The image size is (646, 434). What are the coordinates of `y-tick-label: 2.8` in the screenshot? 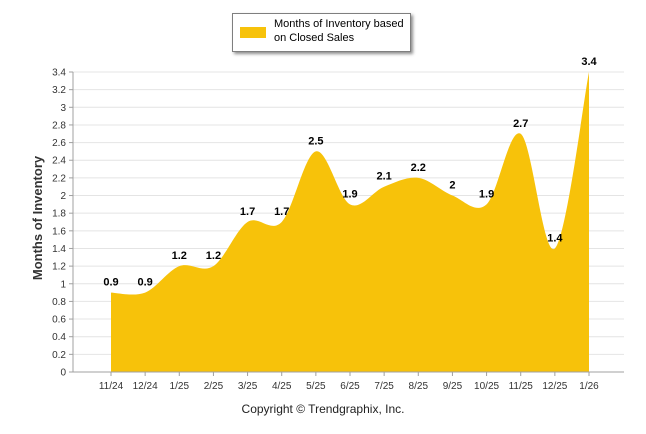 It's located at (59, 125).